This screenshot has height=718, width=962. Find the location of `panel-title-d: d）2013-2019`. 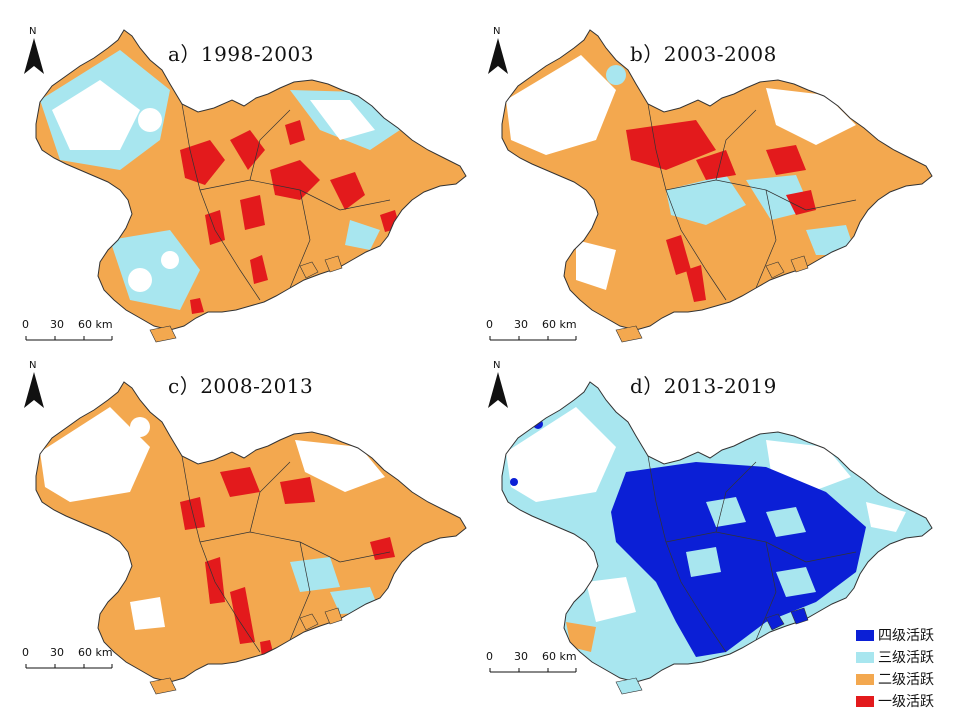

panel-title-d: d）2013-2019 is located at coordinates (703, 386).